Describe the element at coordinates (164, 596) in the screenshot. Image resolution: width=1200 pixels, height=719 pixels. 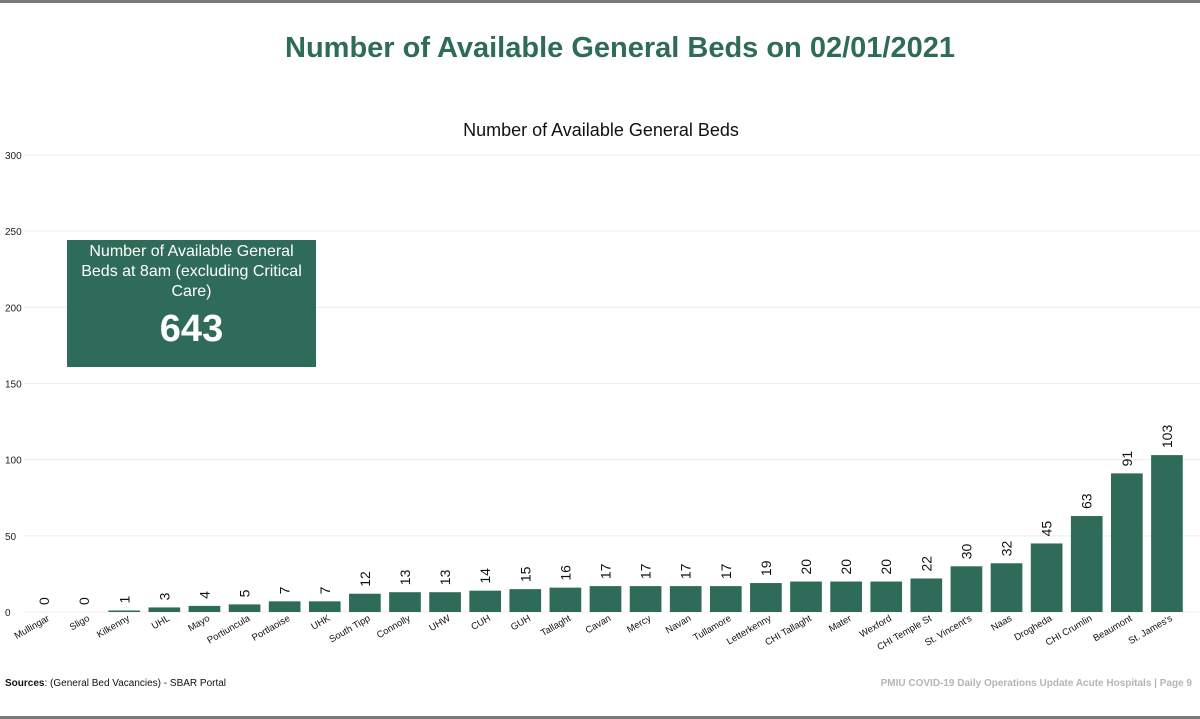
I see `data-label: 3` at that location.